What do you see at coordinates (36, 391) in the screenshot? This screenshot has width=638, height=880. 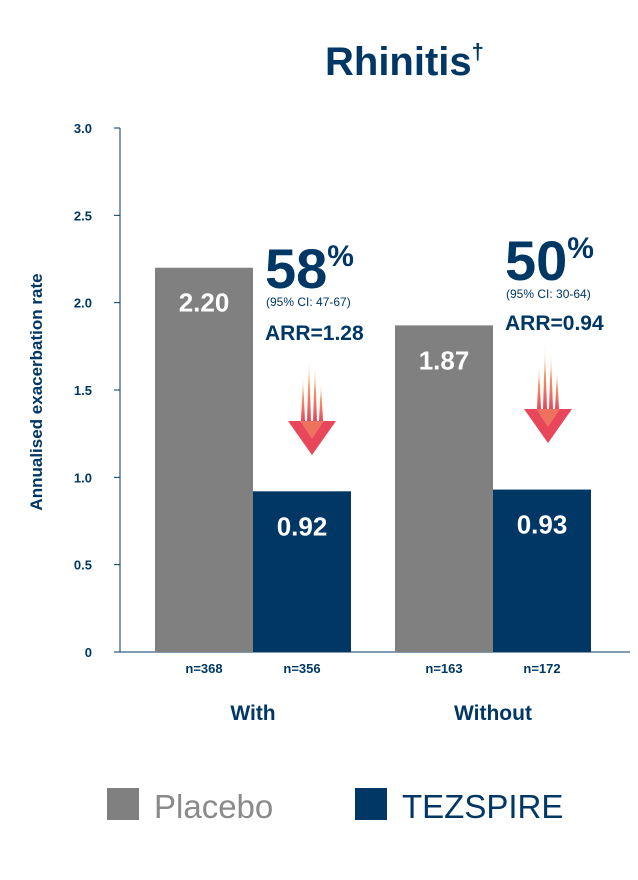 I see `y-axis-label: Annualised exacerbation rate` at bounding box center [36, 391].